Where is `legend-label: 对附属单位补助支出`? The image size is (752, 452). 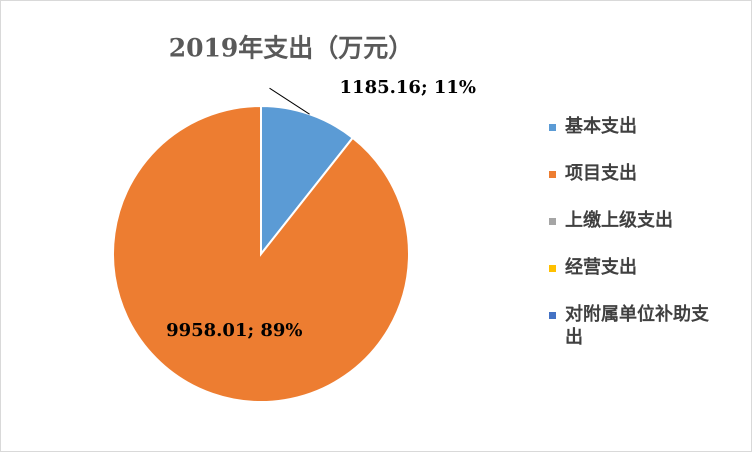
legend-label: 对附属单位补助支出 is located at coordinates (637, 326).